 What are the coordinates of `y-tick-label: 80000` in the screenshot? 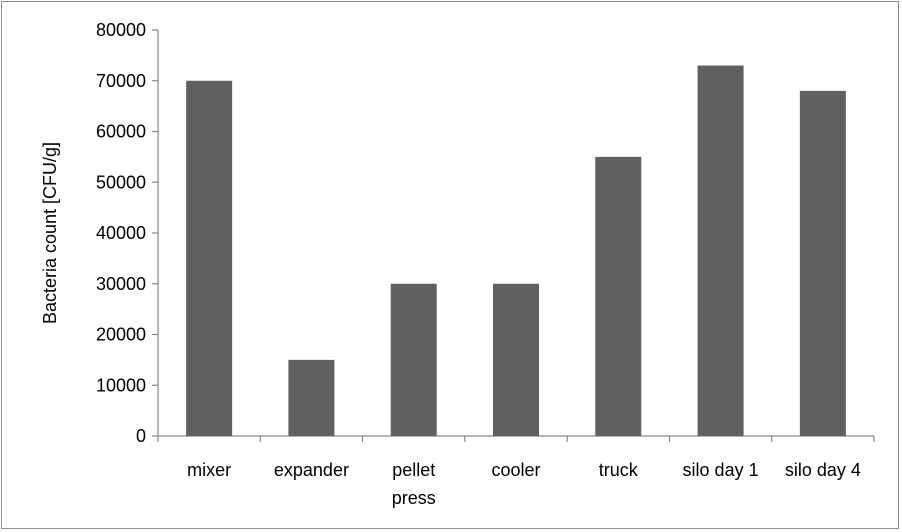 It's located at (121, 30).